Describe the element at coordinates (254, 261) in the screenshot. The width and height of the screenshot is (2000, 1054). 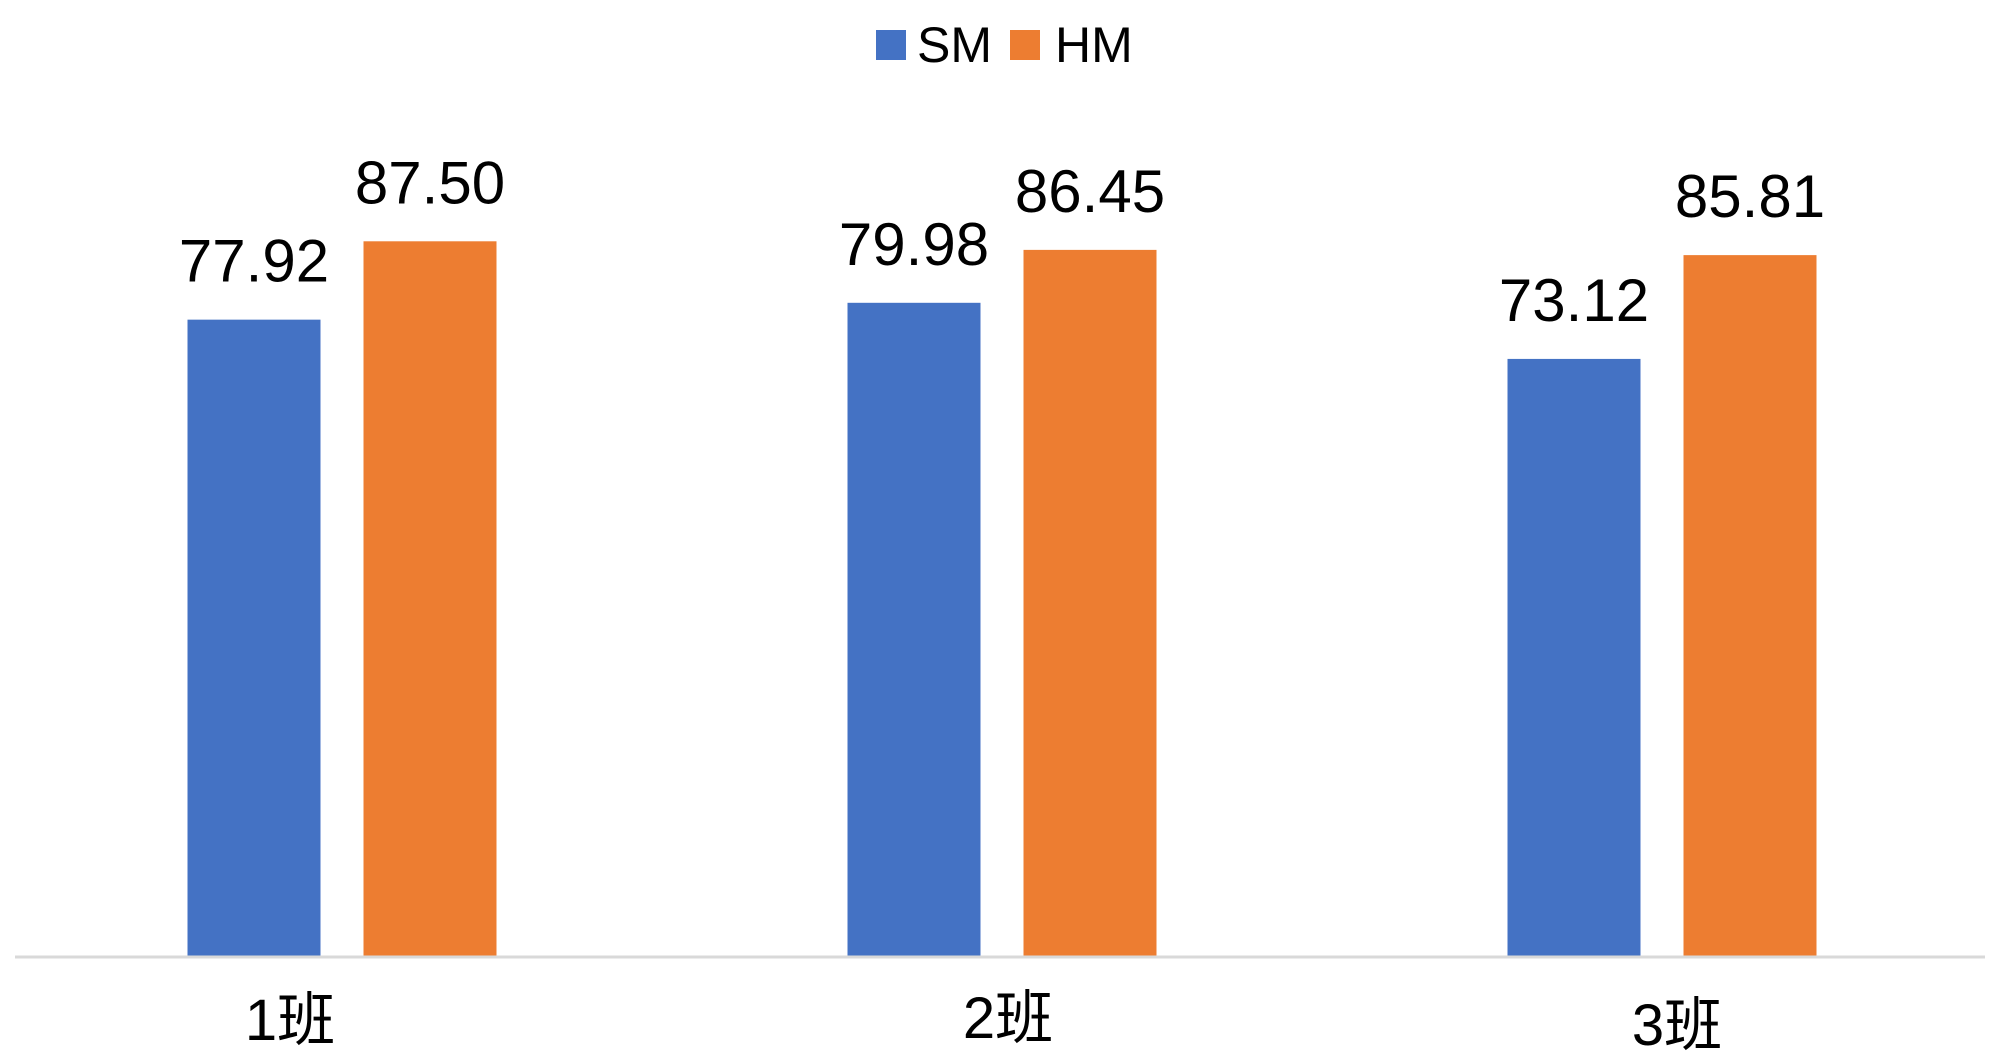
I see `value-label-sm-1: 77.92` at that location.